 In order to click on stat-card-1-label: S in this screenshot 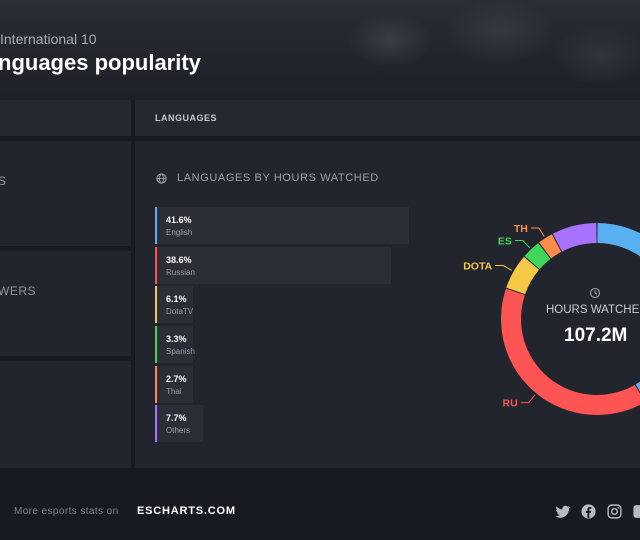, I will do `click(3, 181)`.